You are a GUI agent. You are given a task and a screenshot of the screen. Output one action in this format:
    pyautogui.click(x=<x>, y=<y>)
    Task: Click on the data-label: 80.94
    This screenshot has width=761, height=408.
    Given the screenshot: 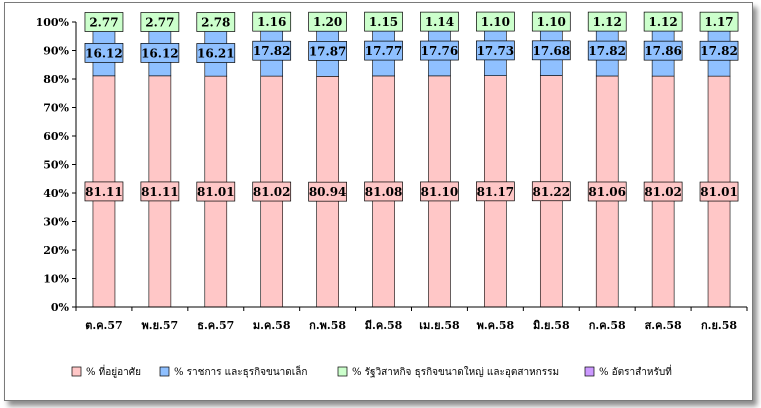 What is the action you would take?
    pyautogui.click(x=328, y=192)
    